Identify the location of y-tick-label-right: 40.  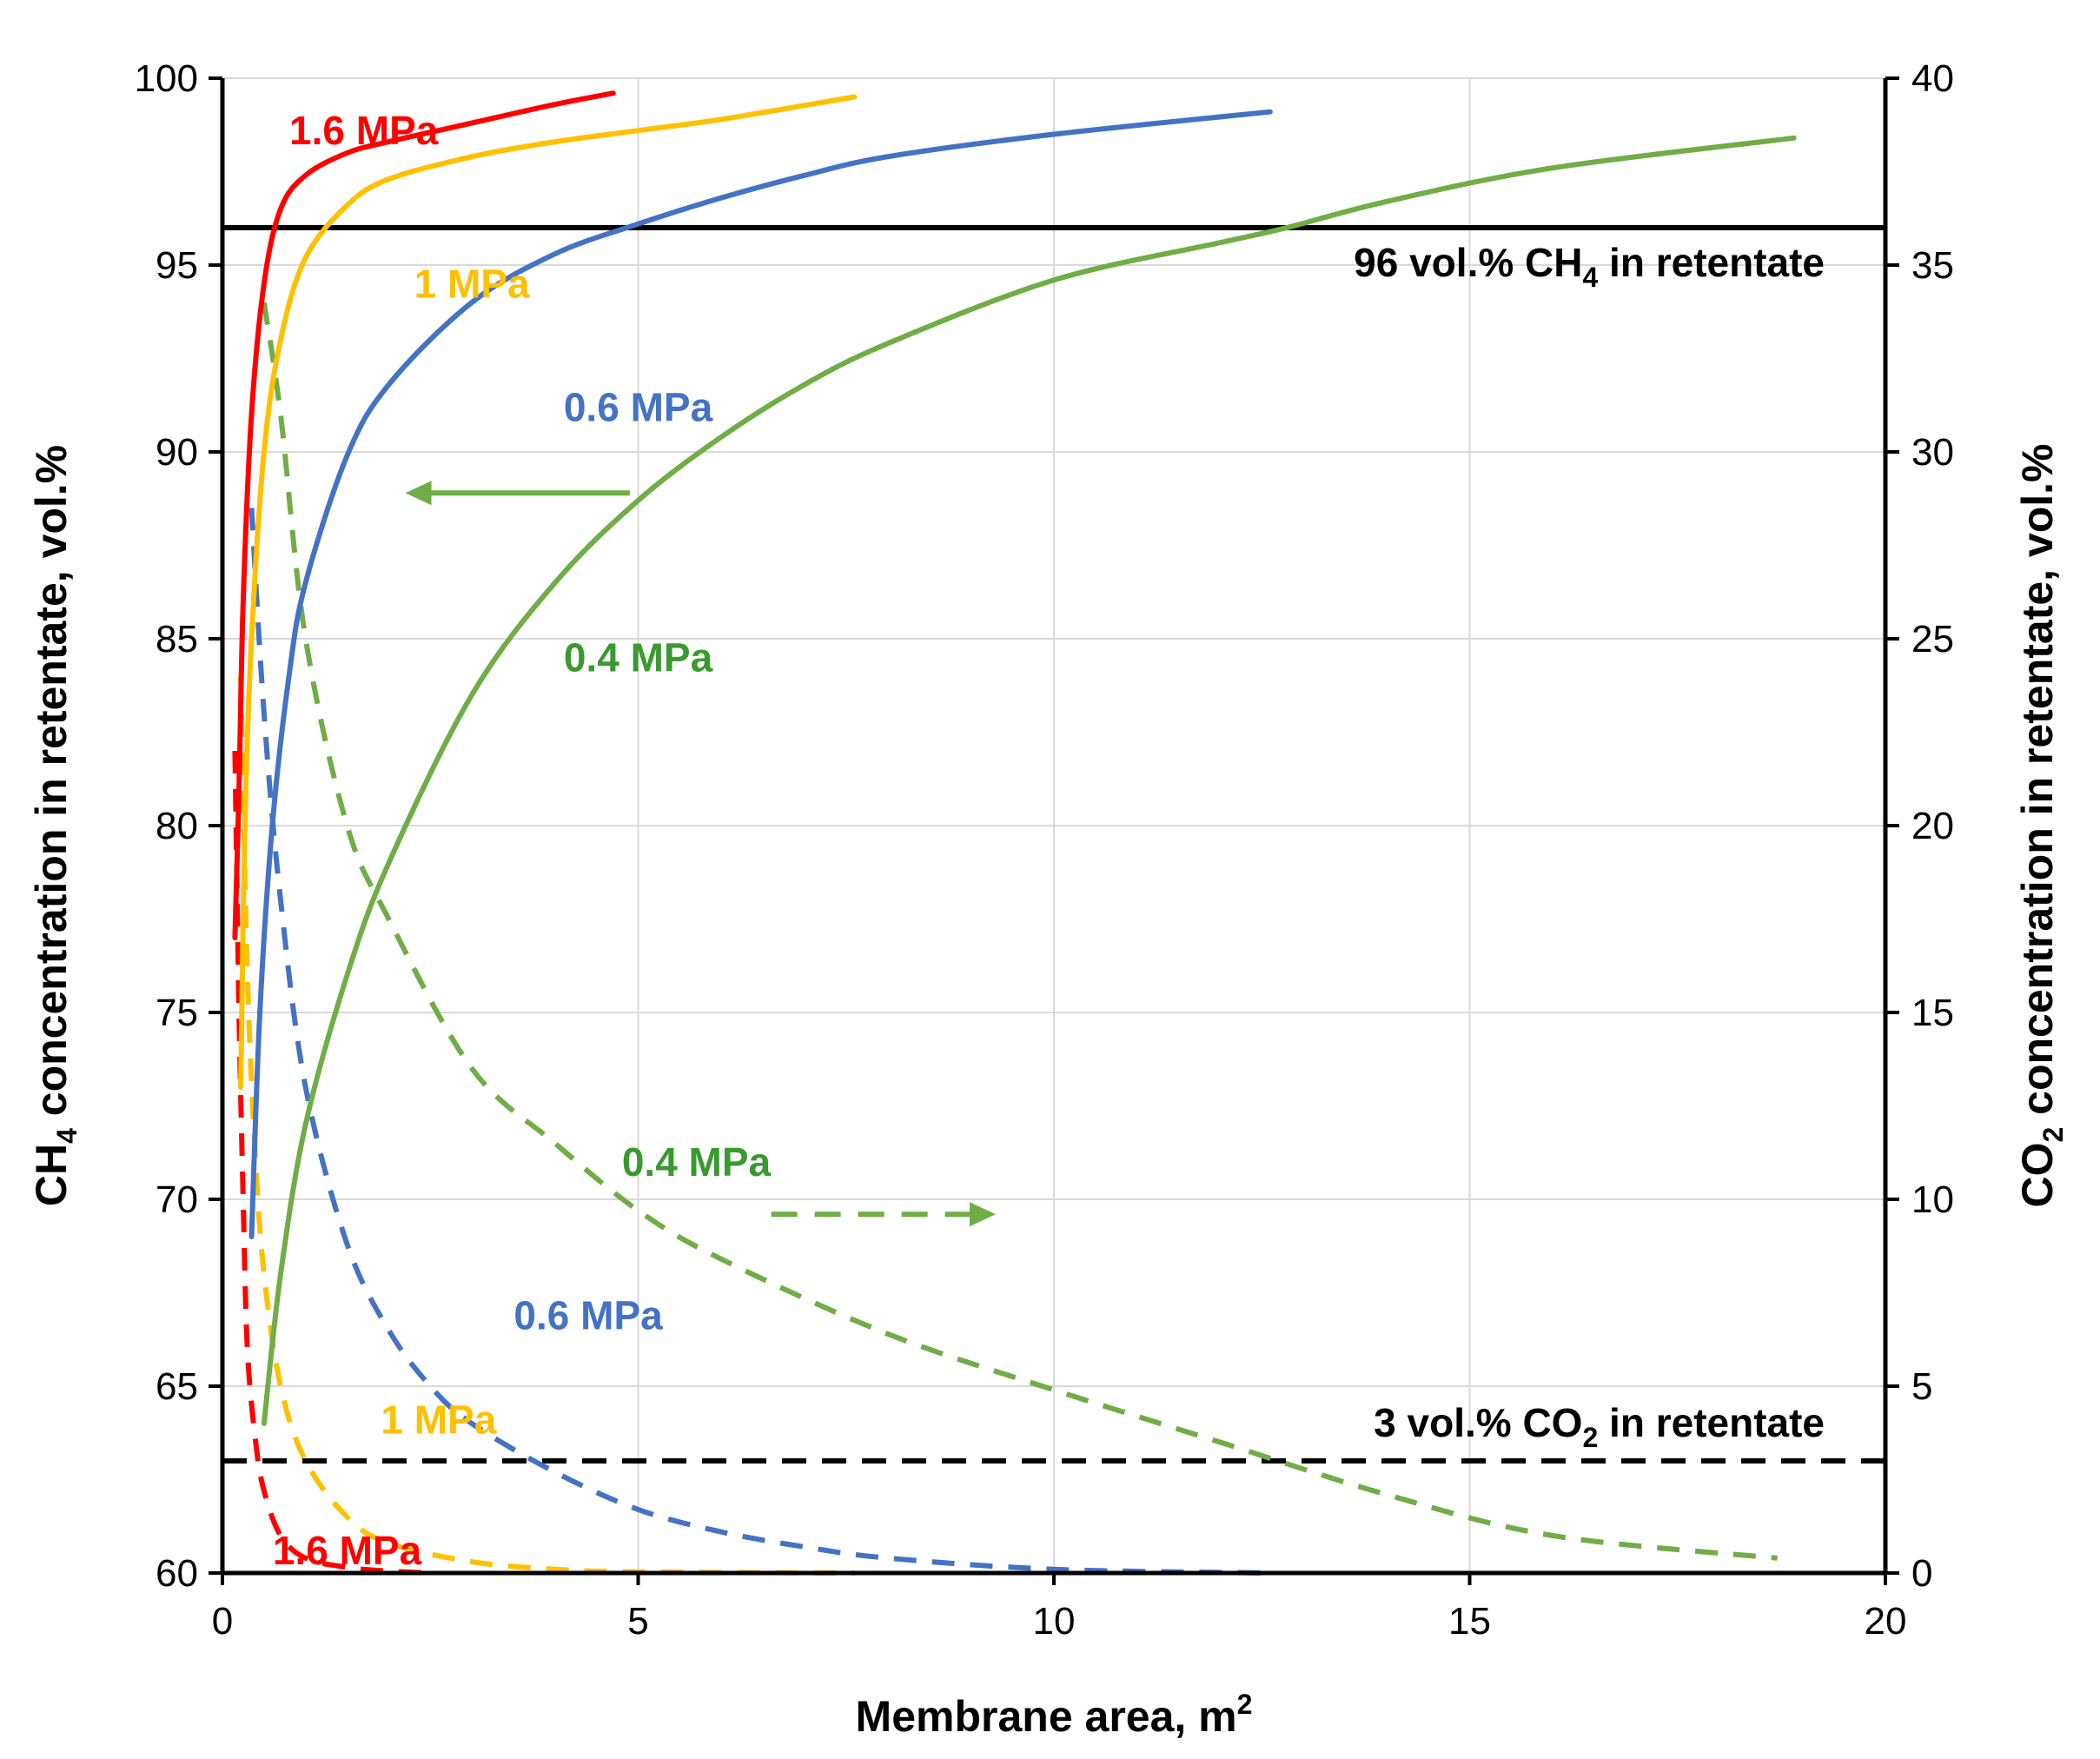
(1932, 78).